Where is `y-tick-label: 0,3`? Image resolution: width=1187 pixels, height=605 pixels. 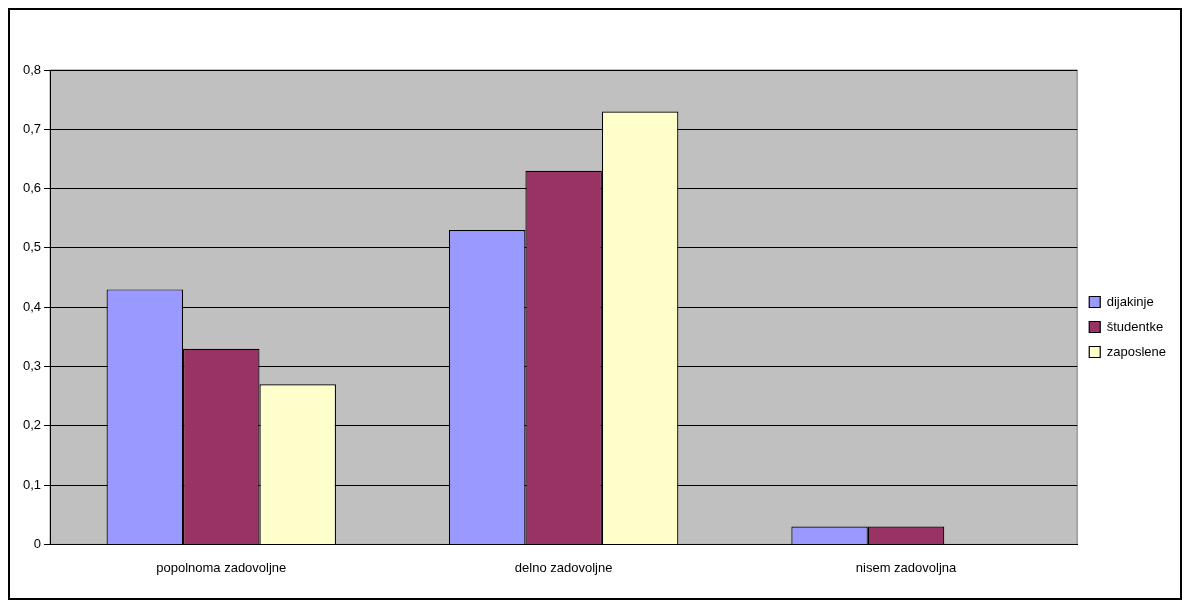 y-tick-label: 0,3 is located at coordinates (32, 366).